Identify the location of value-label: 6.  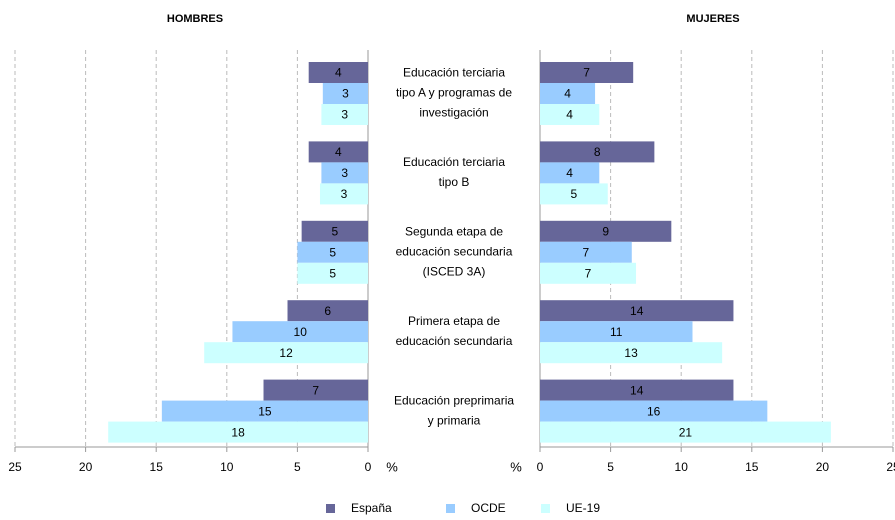
(327, 311).